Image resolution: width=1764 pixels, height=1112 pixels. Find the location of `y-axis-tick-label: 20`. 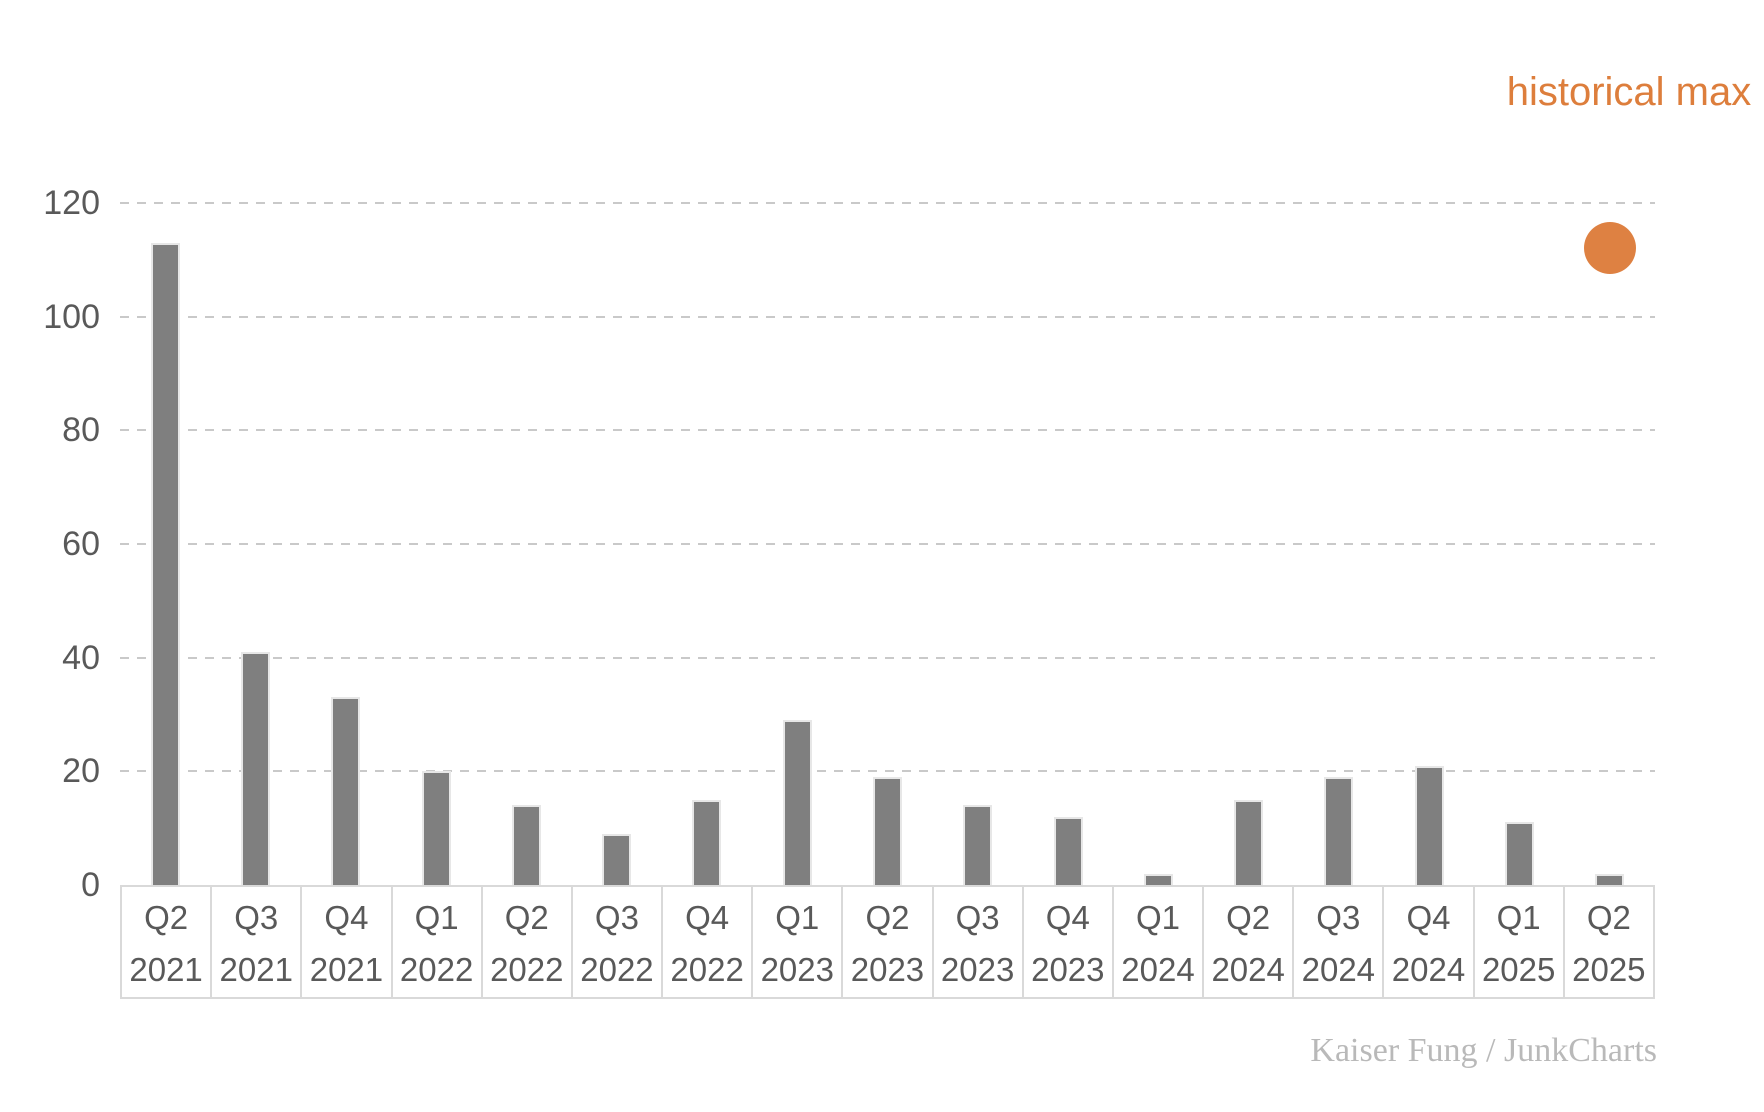

y-axis-tick-label: 20 is located at coordinates (81, 771).